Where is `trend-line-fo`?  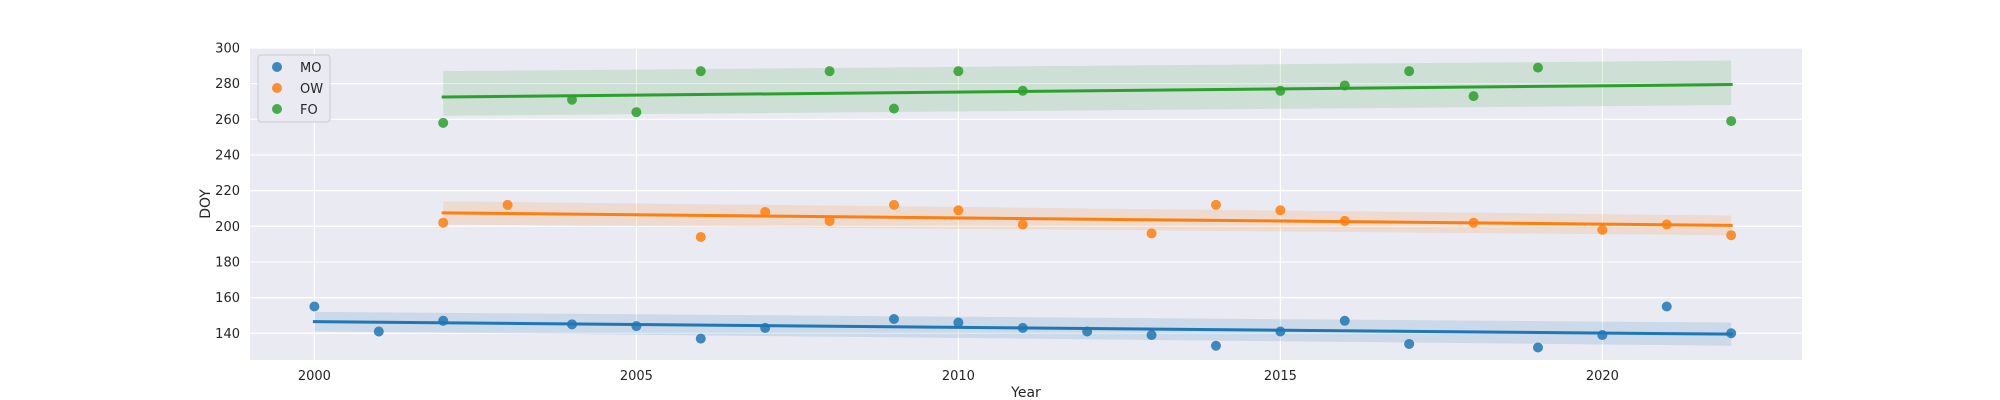
trend-line-fo is located at coordinates (1087, 91).